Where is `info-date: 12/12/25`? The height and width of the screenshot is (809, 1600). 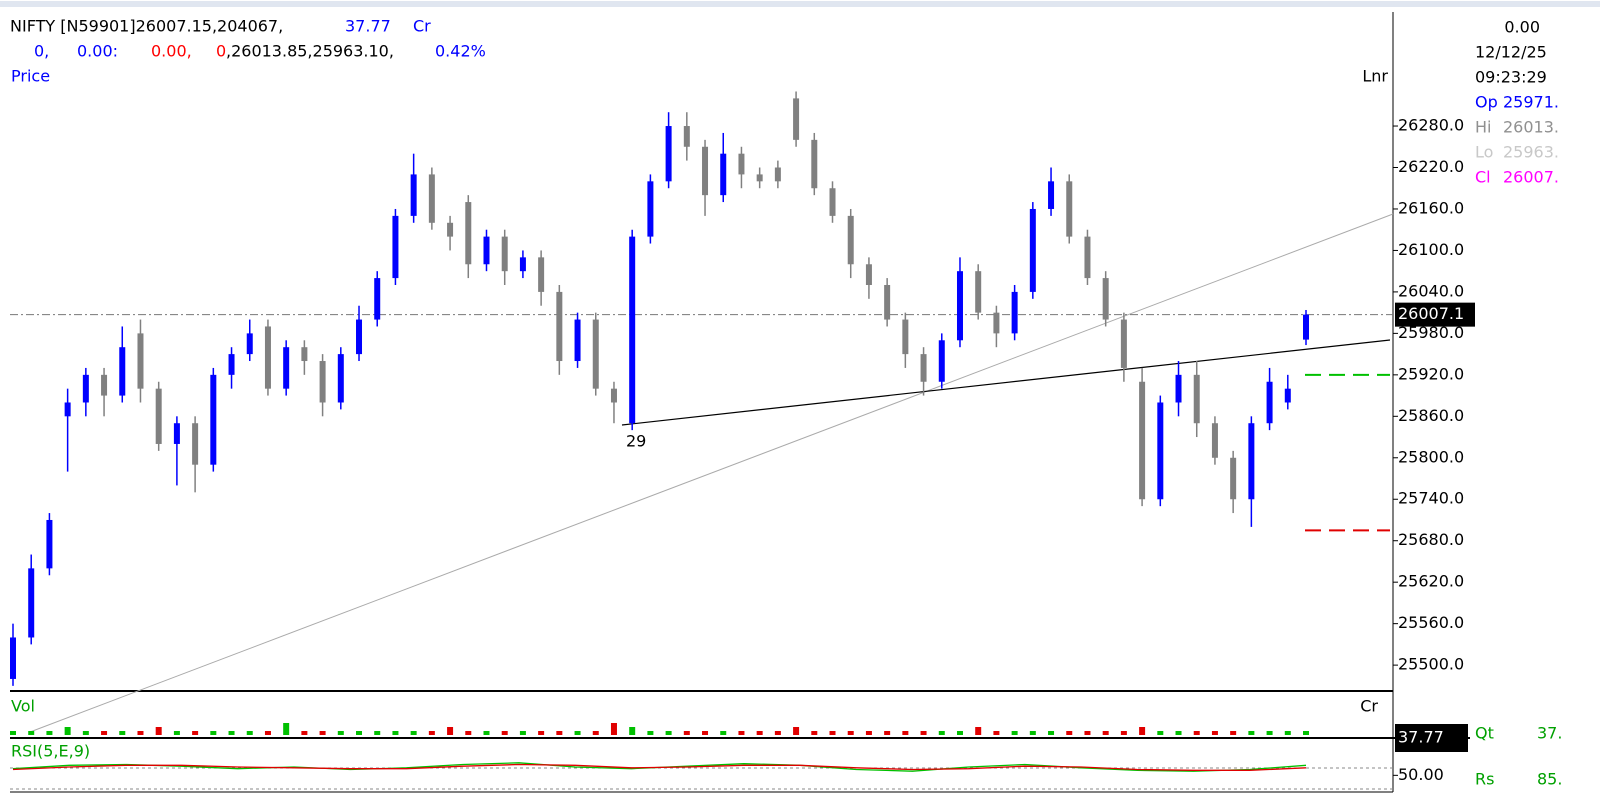 info-date: 12/12/25 is located at coordinates (1511, 52).